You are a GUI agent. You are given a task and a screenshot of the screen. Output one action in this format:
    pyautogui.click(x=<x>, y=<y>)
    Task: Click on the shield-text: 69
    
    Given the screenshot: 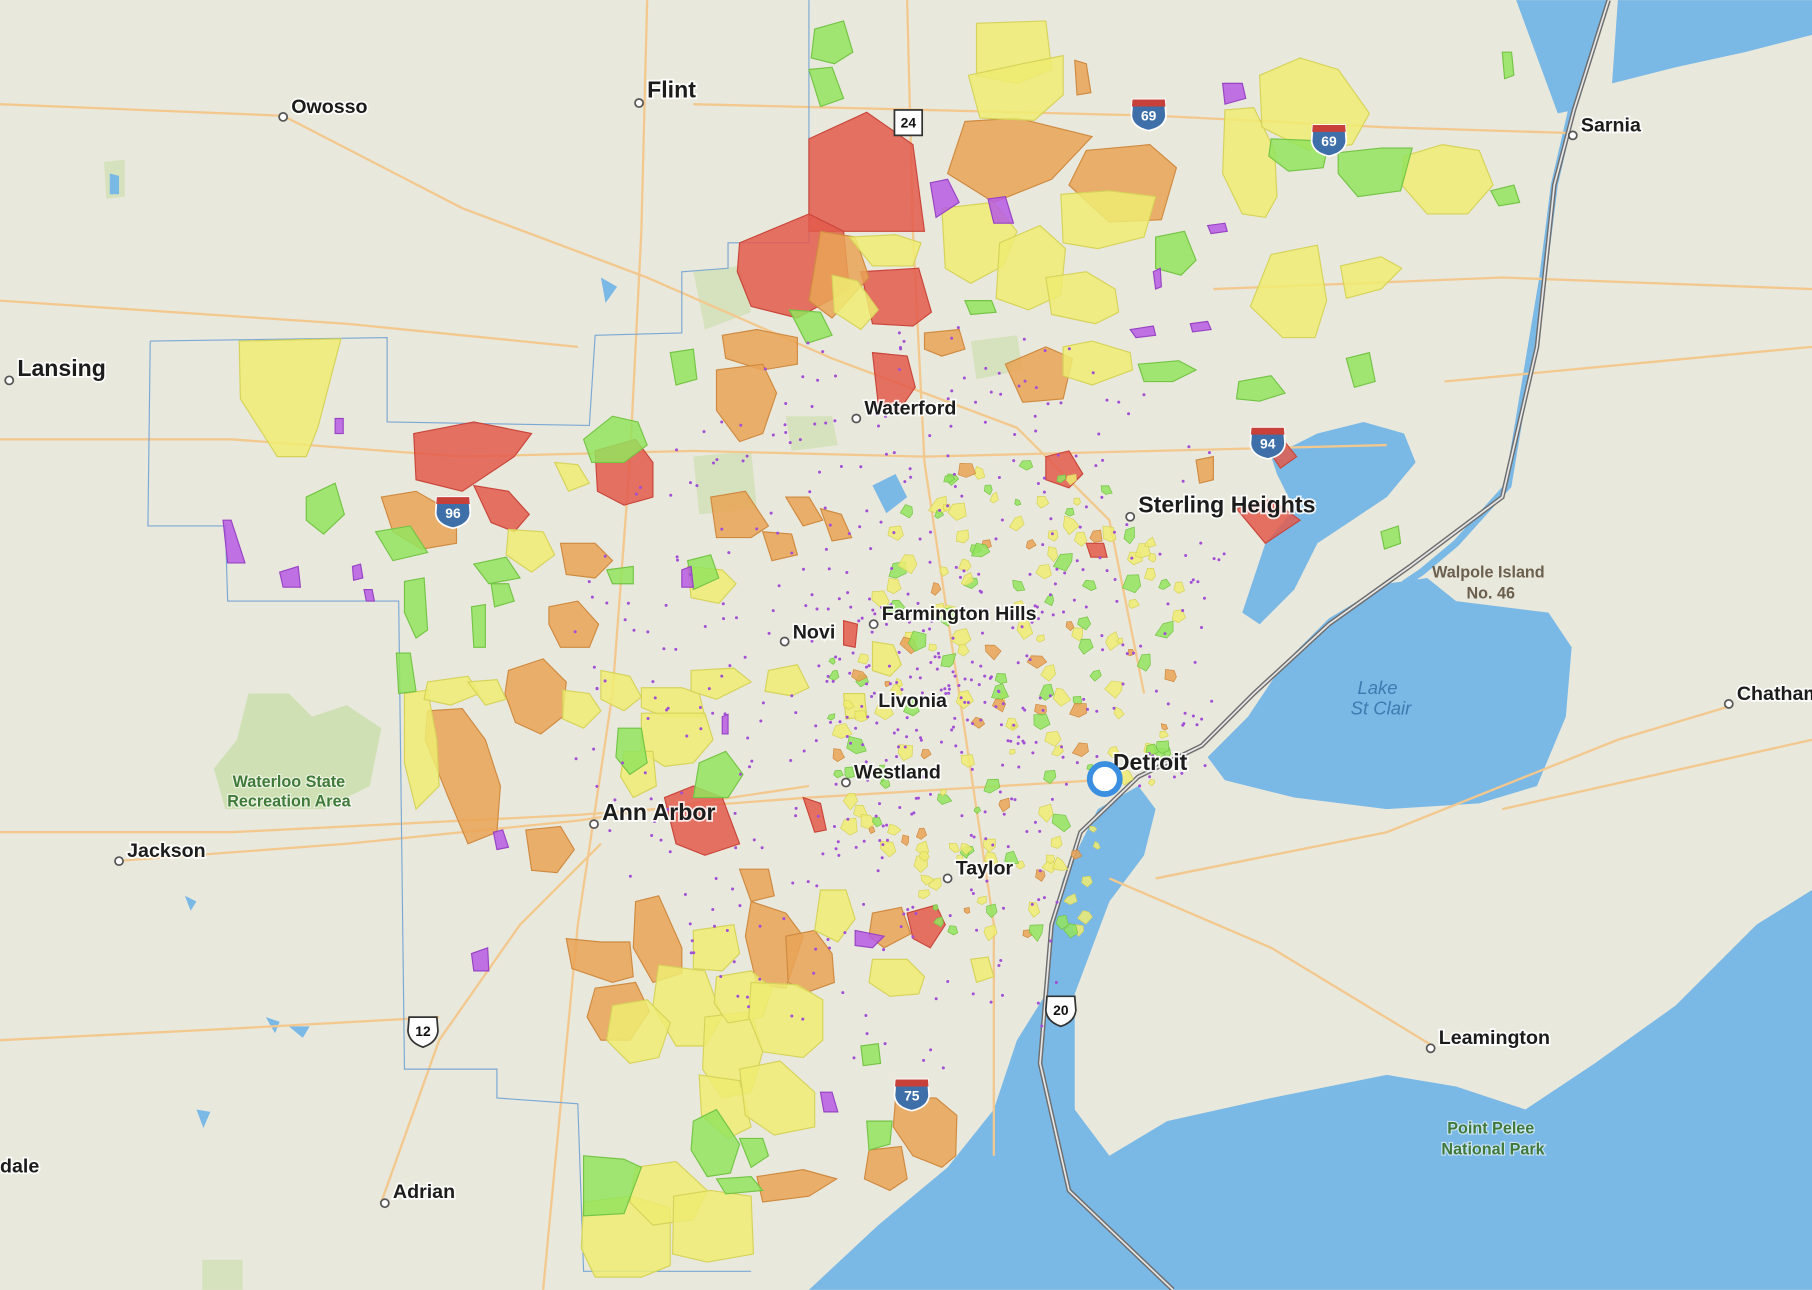 What is the action you would take?
    pyautogui.click(x=1329, y=141)
    